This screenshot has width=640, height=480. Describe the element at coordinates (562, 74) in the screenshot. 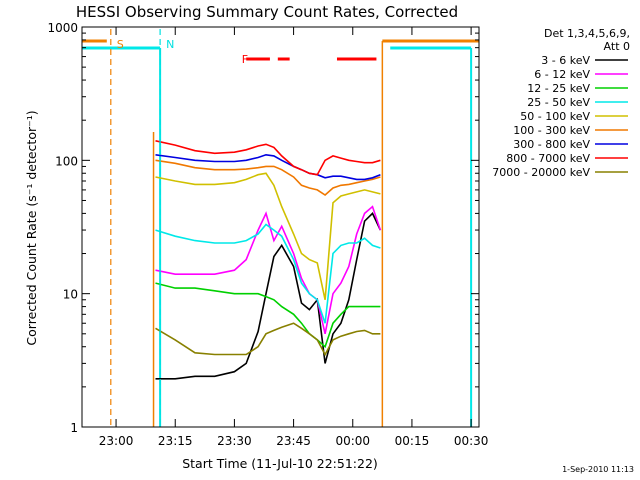

I see `legend-entry-label: 6 - 12 keV` at that location.